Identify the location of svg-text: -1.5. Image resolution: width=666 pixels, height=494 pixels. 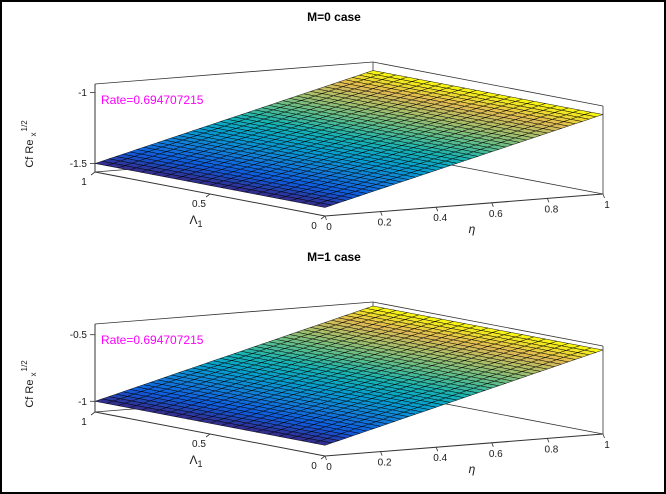
(79, 164).